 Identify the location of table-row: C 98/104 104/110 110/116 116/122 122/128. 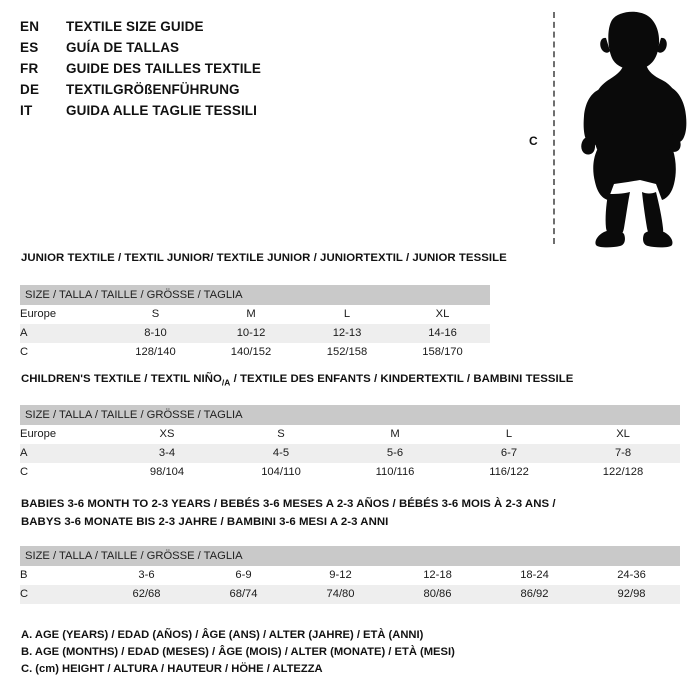
(350, 472).